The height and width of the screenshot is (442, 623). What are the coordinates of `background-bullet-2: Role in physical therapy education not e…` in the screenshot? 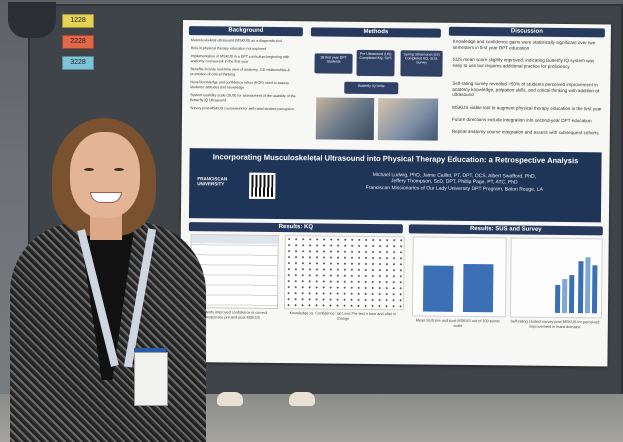 It's located at (228, 48).